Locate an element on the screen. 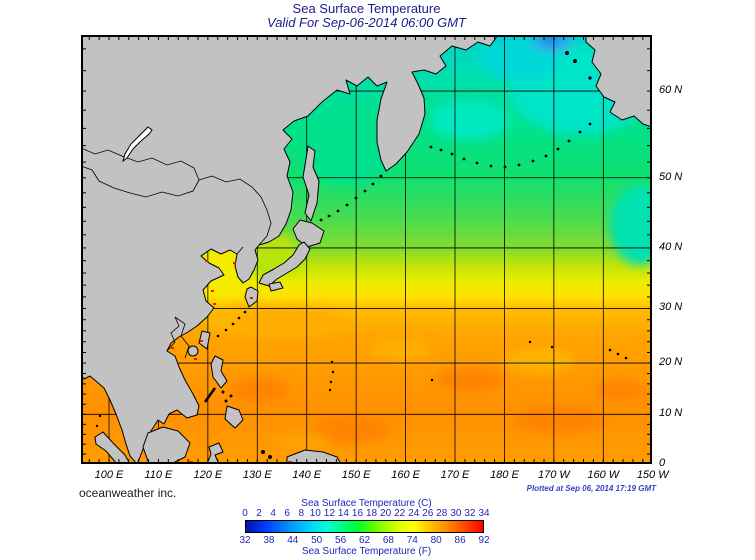  colorbar-tick-c: 6 is located at coordinates (287, 513).